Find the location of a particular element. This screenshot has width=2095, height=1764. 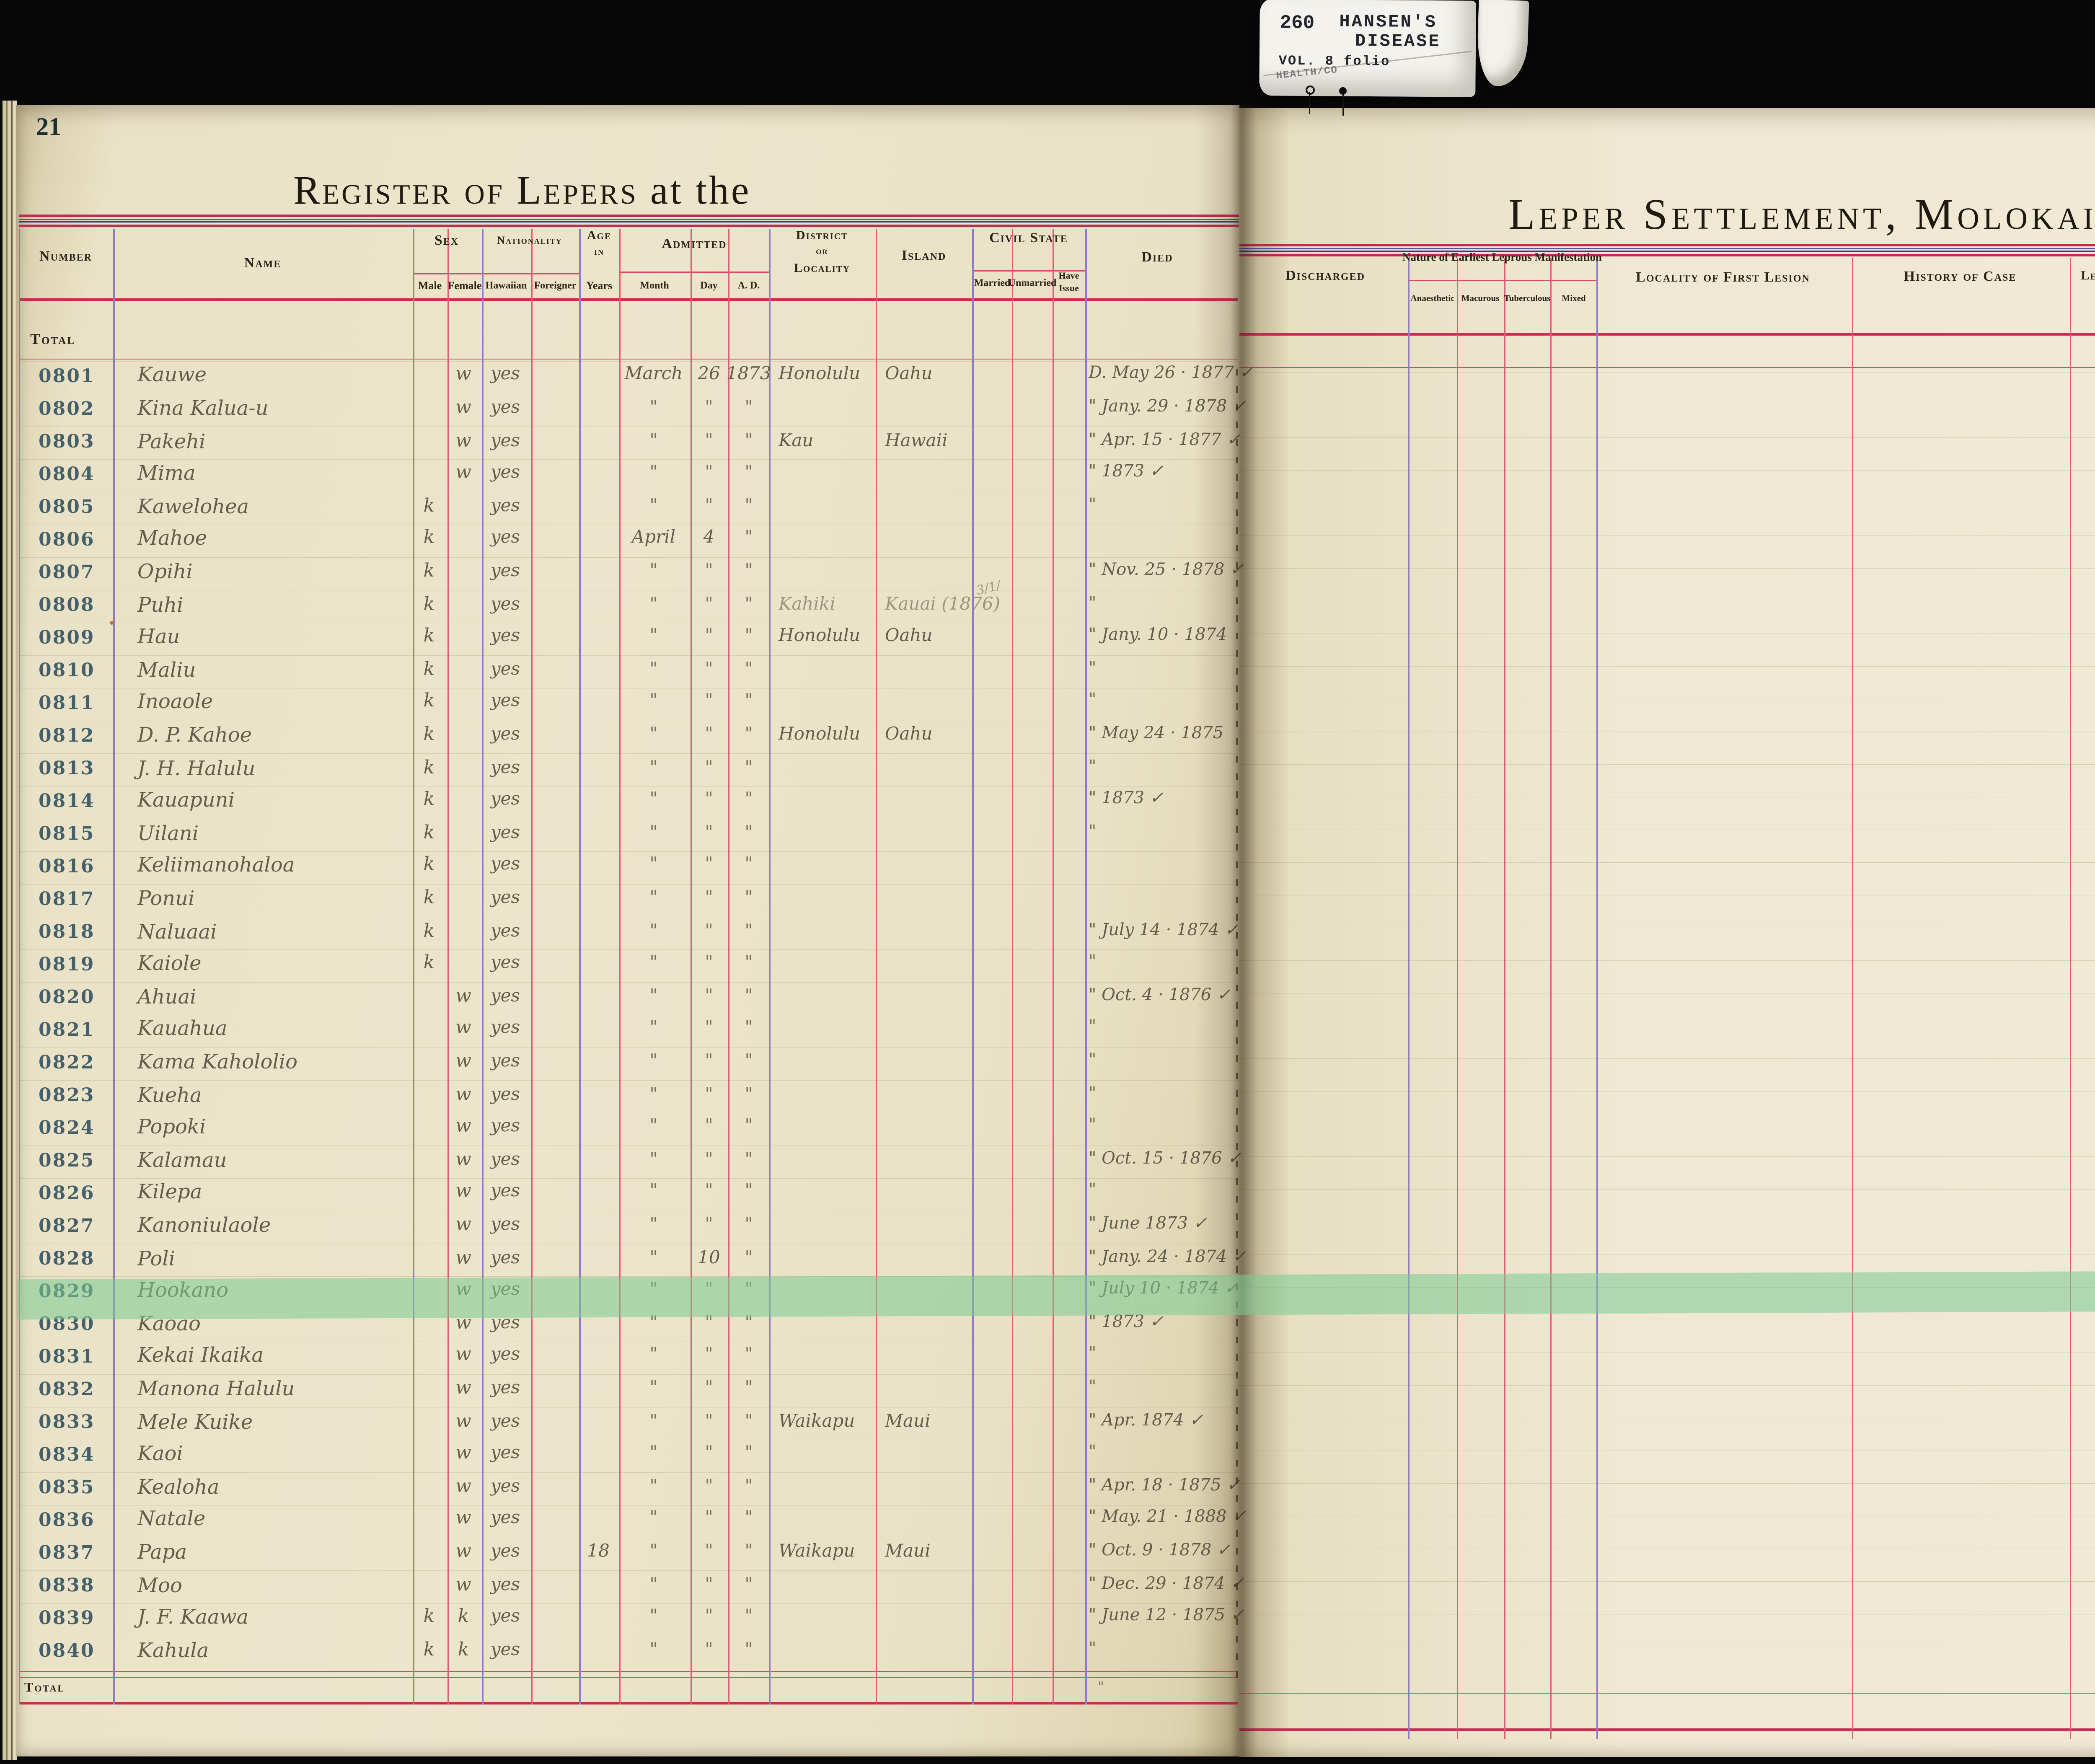

column-header: Admitted is located at coordinates (694, 243).